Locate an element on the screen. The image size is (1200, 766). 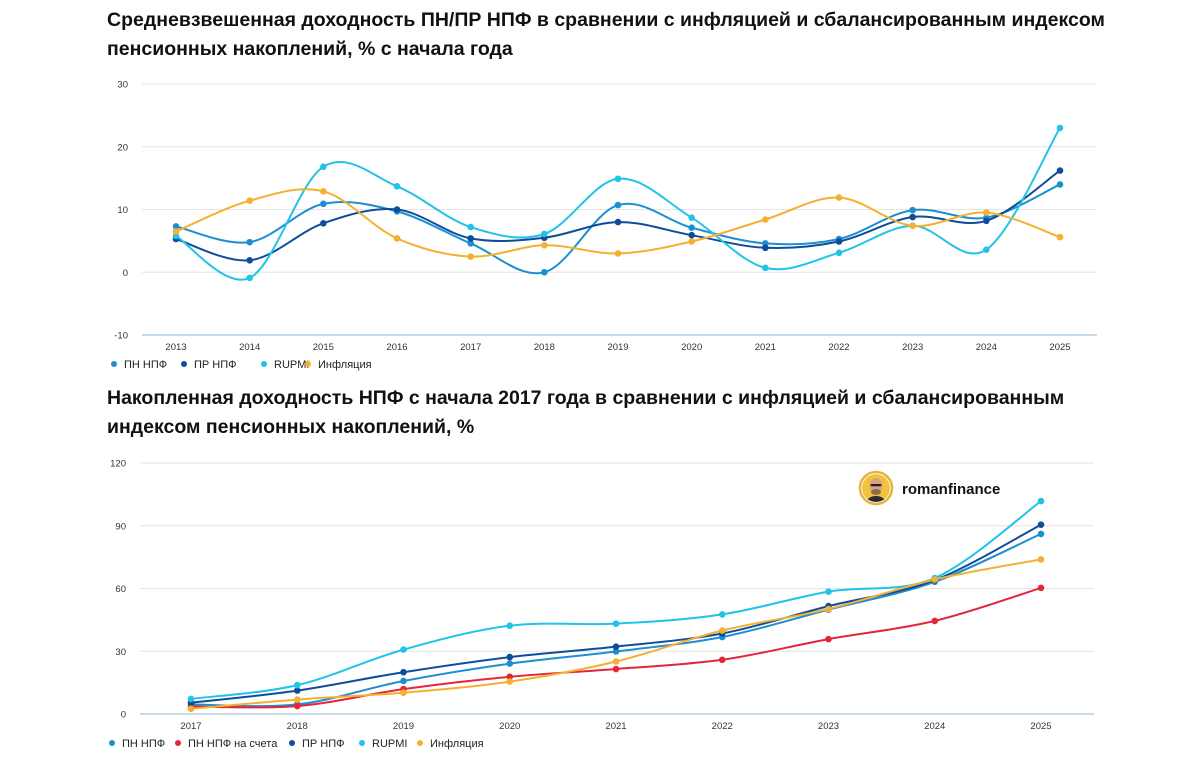
x-tick-label: 2019 is located at coordinates (617, 347).